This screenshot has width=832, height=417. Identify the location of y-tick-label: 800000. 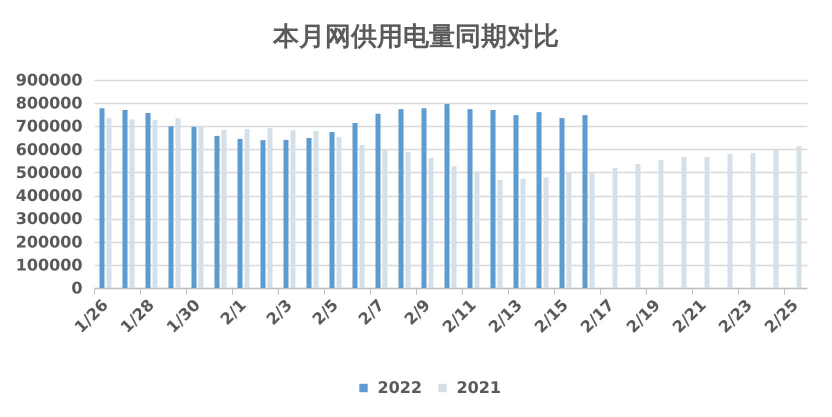
(49, 103).